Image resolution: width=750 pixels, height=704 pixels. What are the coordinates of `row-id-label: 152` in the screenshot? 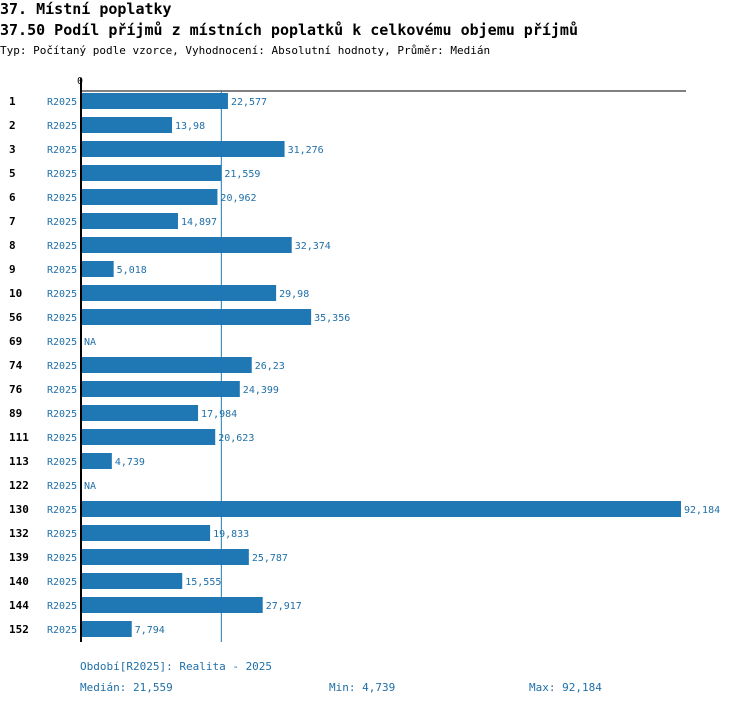 It's located at (19, 629).